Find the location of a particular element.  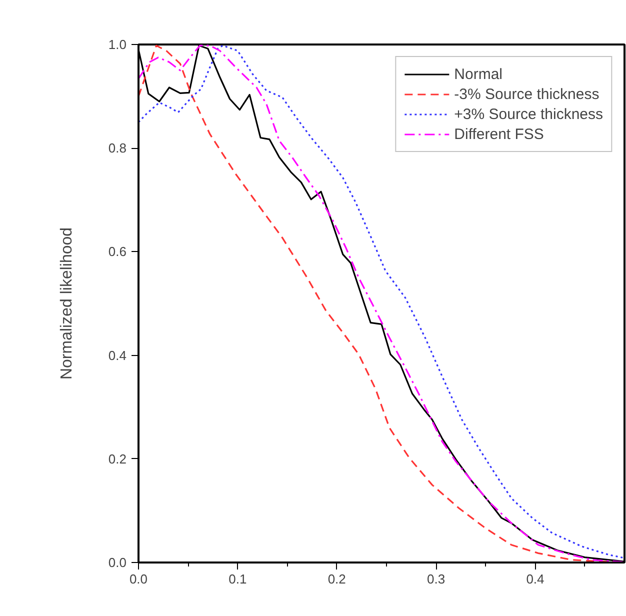

x-tick-label: 0.2 is located at coordinates (337, 579).